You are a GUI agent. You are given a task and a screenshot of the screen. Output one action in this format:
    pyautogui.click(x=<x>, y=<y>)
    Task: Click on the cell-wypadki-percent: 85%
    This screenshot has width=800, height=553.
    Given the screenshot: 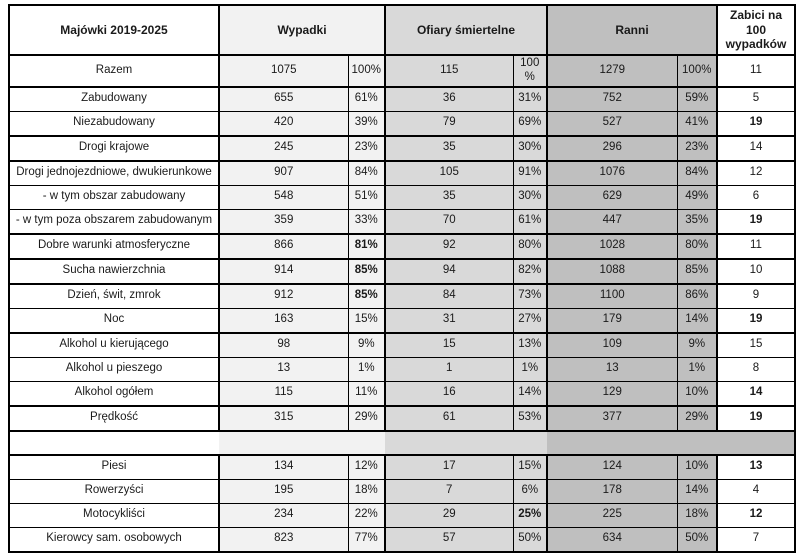 What is the action you would take?
    pyautogui.click(x=366, y=271)
    